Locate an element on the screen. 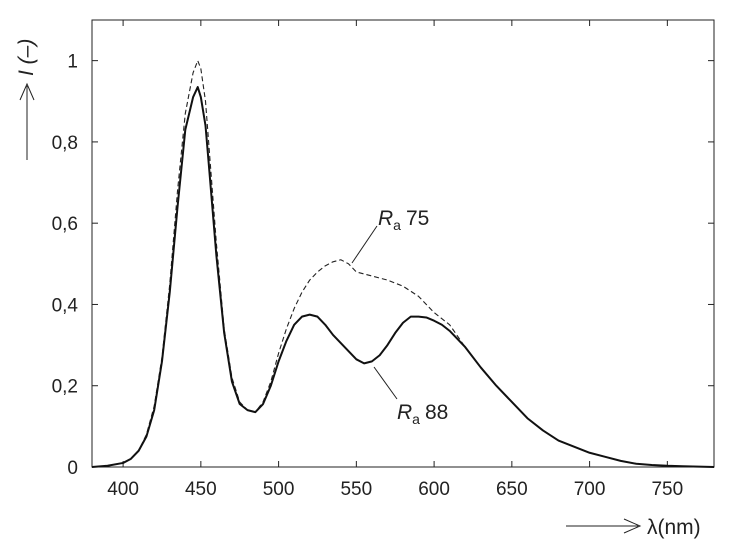 This screenshot has width=737, height=554. y-tick-label: 0,4 is located at coordinates (65, 305).